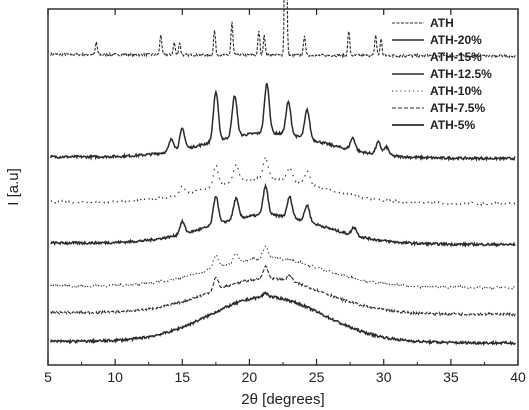  What do you see at coordinates (451, 377) in the screenshot?
I see `x-tick-label: 35` at bounding box center [451, 377].